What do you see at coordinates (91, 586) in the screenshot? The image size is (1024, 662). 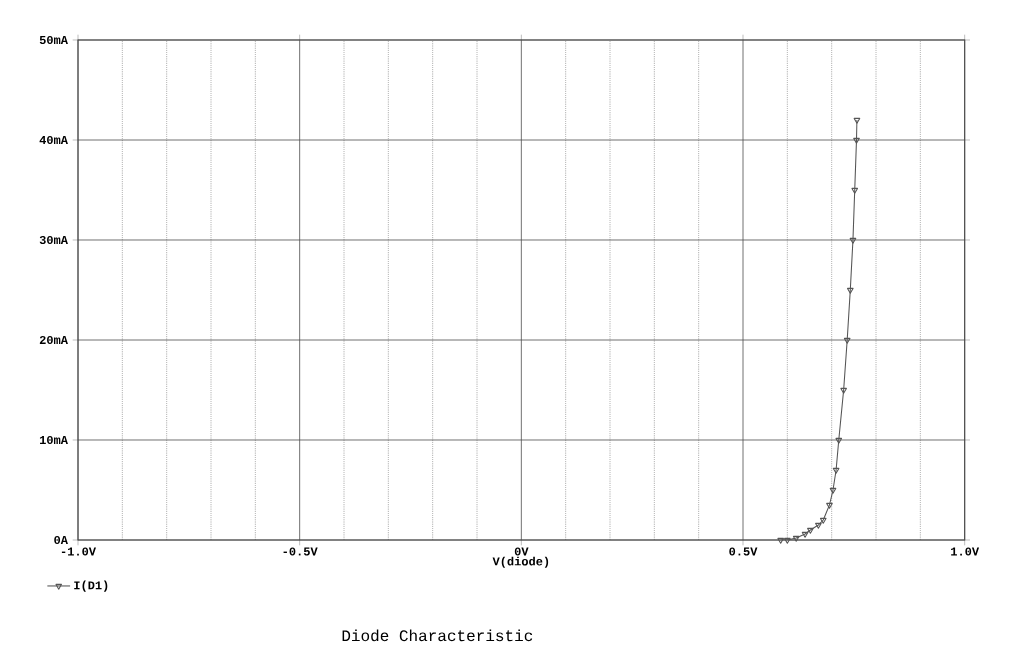 I see `legend-label: I(D1)` at bounding box center [91, 586].